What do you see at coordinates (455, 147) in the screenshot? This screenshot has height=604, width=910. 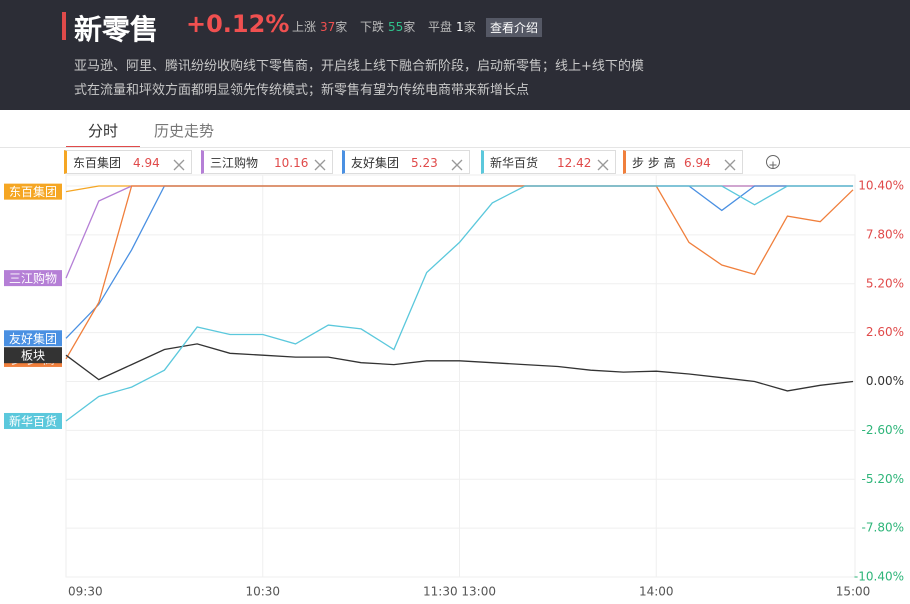 I see `divider` at bounding box center [455, 147].